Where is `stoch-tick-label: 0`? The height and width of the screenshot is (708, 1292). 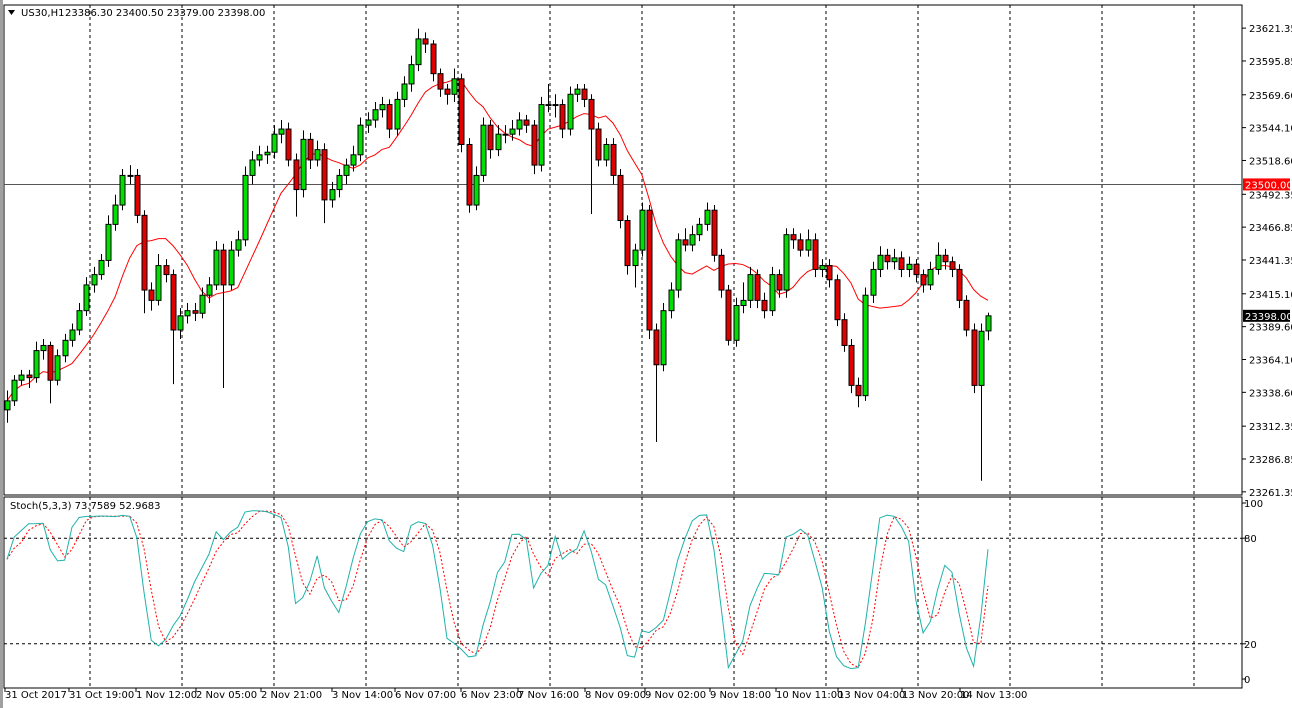 stoch-tick-label: 0 is located at coordinates (1247, 680).